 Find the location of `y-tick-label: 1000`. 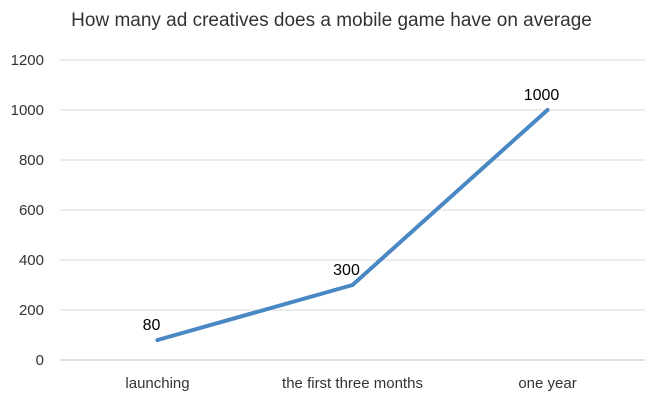

y-tick-label: 1000 is located at coordinates (27, 110).